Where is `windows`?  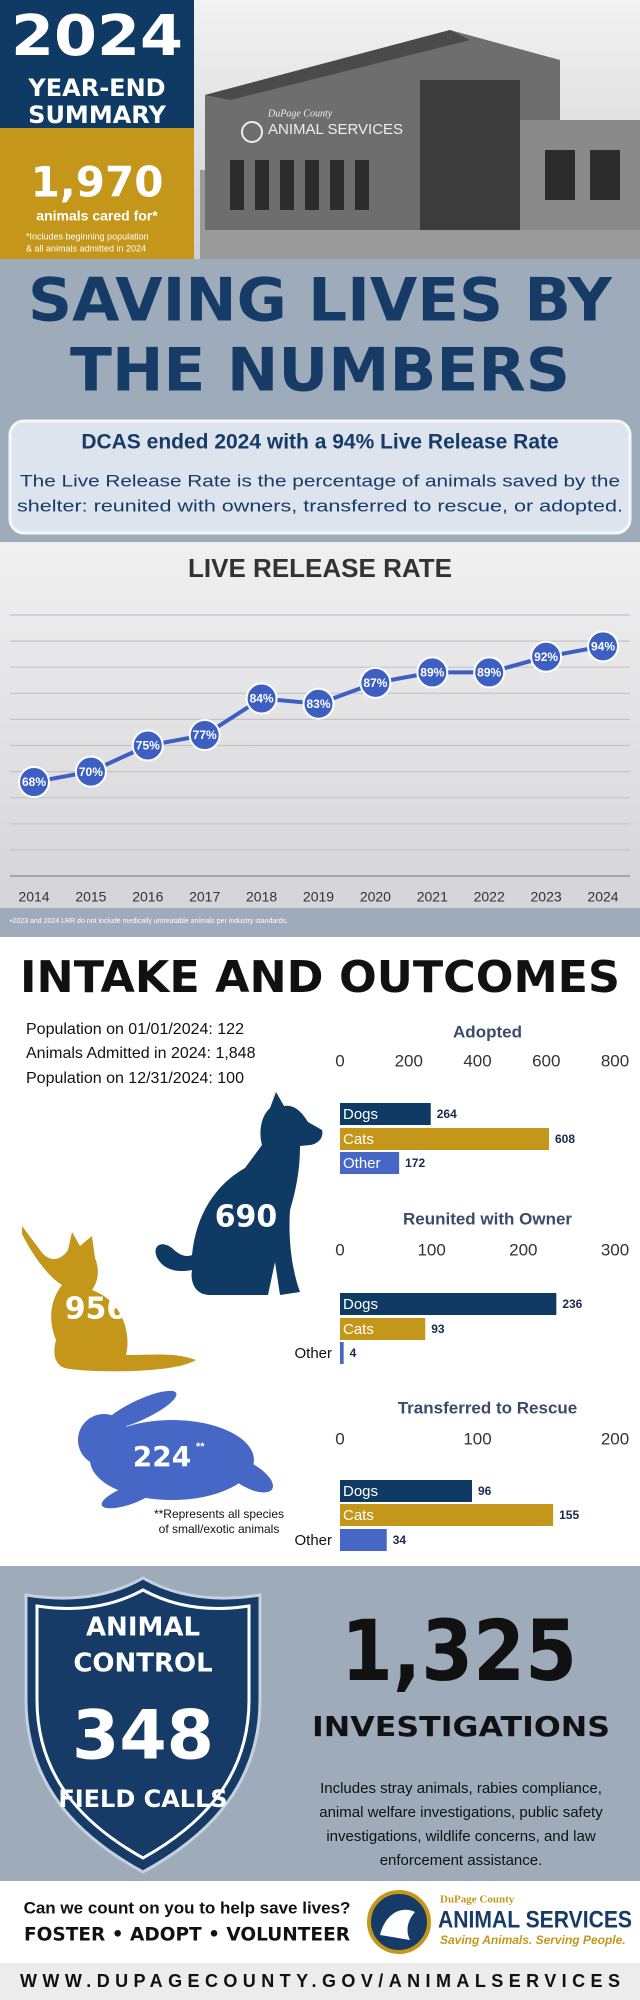
windows is located at coordinates (425, 180).